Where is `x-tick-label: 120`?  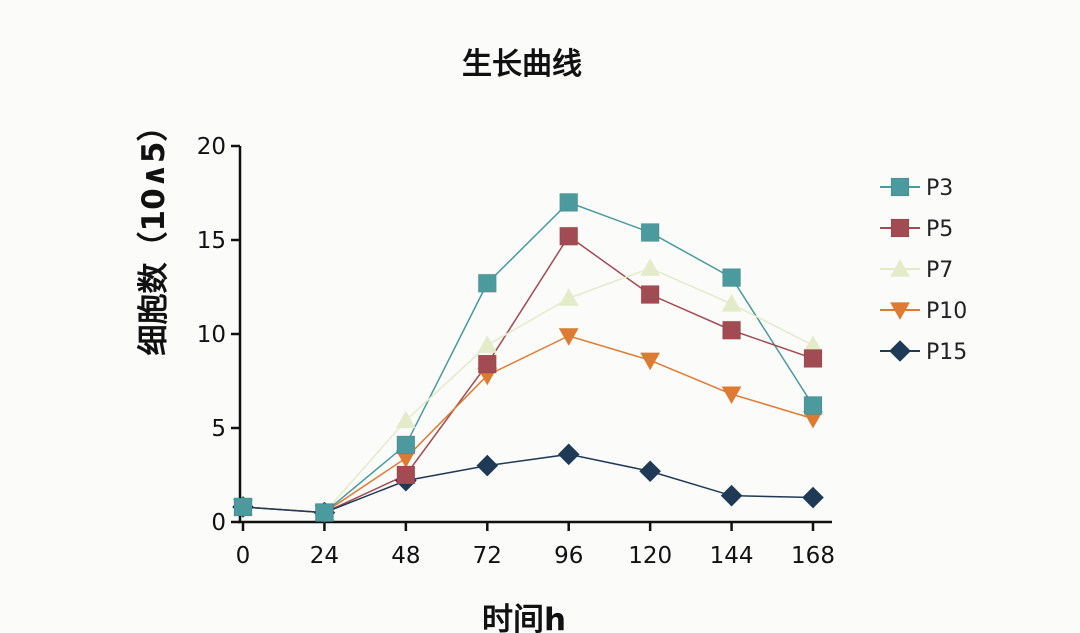 x-tick-label: 120 is located at coordinates (650, 556).